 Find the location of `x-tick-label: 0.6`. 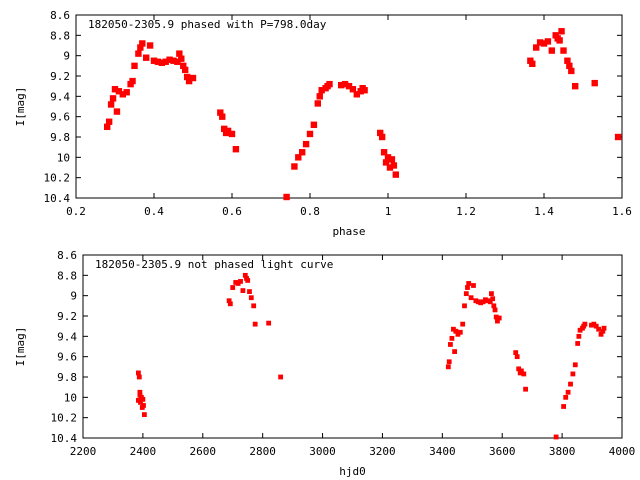

x-tick-label: 0.6 is located at coordinates (232, 211).